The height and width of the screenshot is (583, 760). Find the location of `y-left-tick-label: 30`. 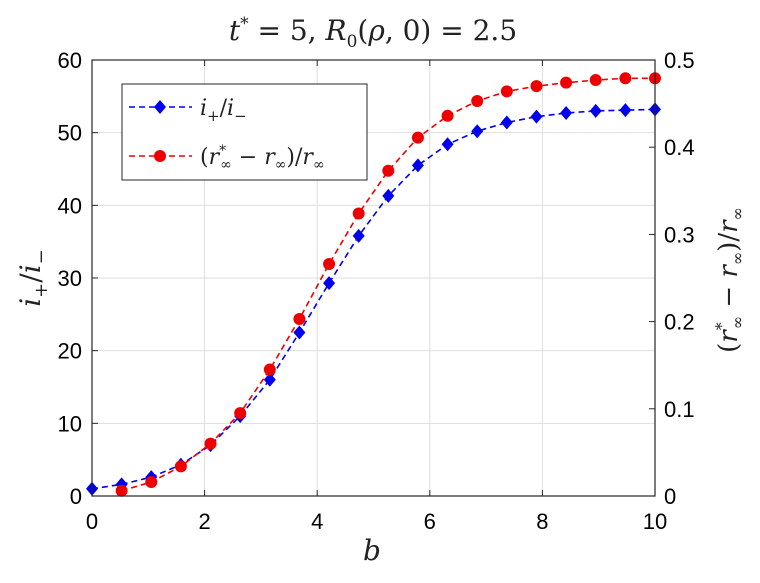

y-left-tick-label: 30 is located at coordinates (70, 278).